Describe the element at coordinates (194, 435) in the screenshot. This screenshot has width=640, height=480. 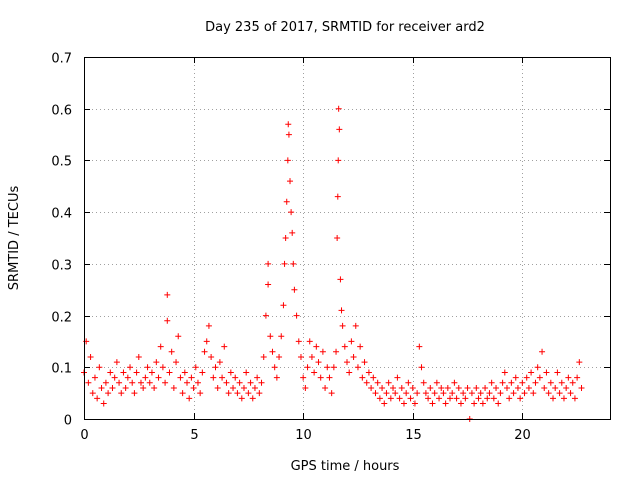
I see `x-tick-label: 5` at that location.